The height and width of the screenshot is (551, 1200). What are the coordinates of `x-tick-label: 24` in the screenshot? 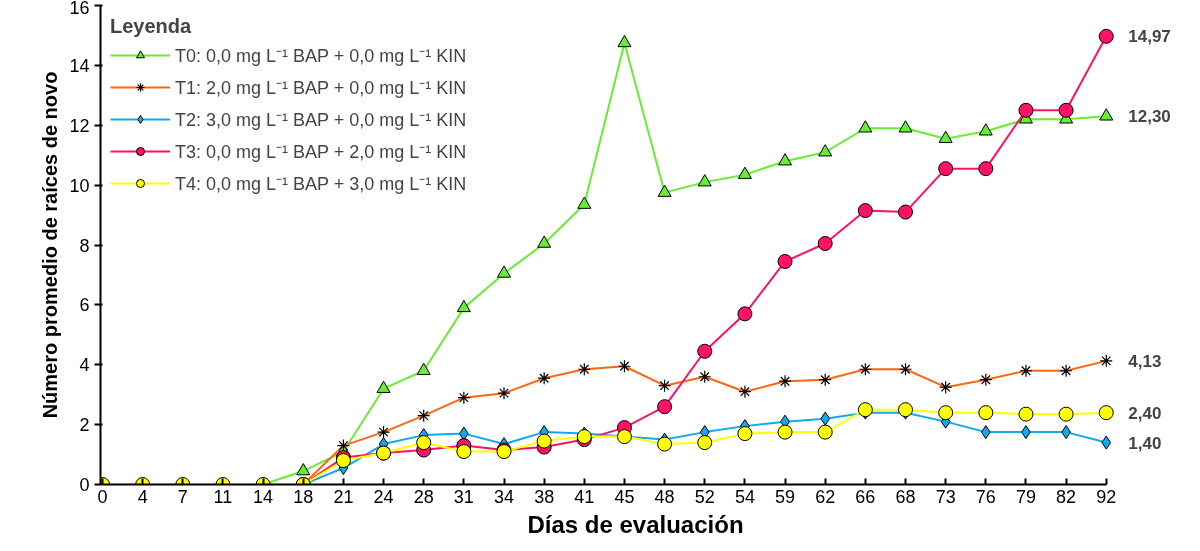 It's located at (383, 496).